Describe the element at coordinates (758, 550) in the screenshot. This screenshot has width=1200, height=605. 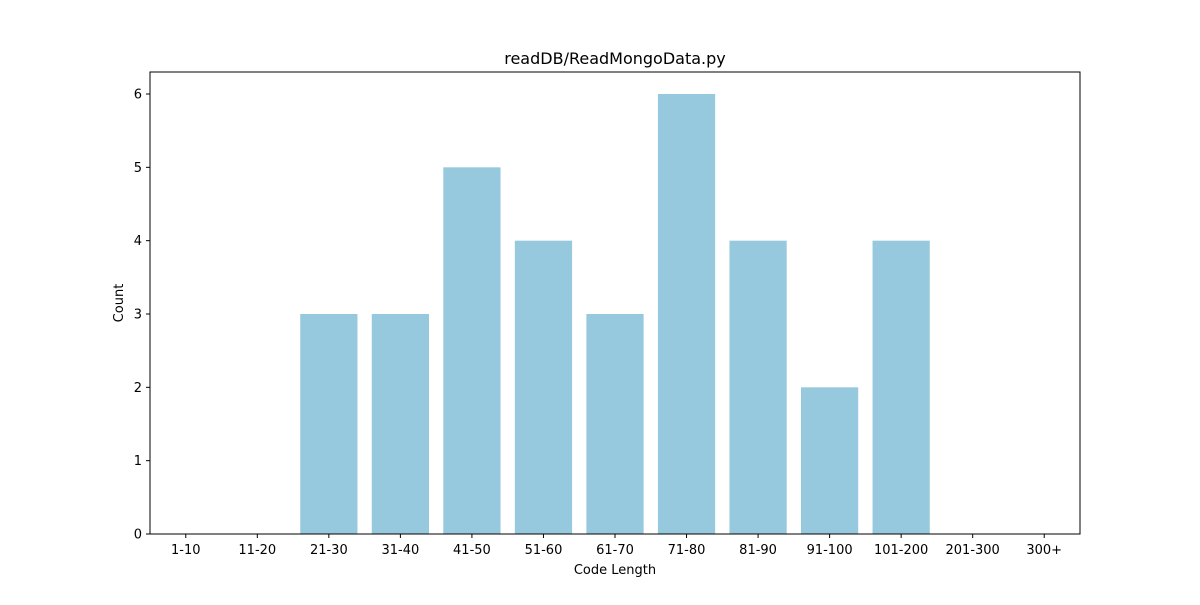
I see `x-tick-label: 81-90` at that location.